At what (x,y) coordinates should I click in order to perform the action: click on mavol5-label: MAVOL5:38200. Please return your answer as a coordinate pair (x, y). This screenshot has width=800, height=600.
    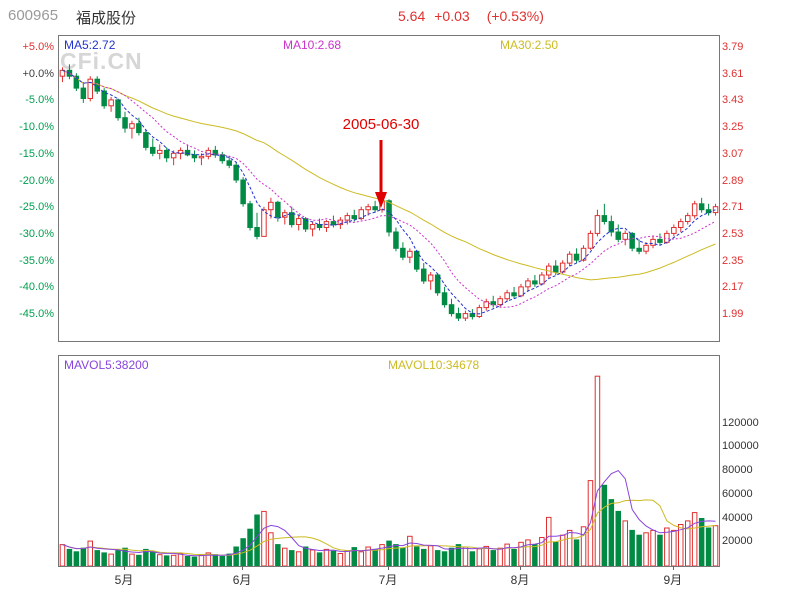
    Looking at the image, I should click on (106, 365).